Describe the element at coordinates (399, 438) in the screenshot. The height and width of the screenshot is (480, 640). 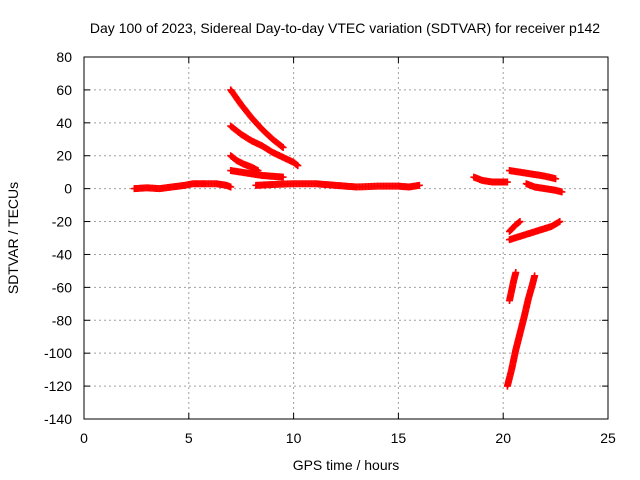
I see `x-tick-label: 15` at that location.